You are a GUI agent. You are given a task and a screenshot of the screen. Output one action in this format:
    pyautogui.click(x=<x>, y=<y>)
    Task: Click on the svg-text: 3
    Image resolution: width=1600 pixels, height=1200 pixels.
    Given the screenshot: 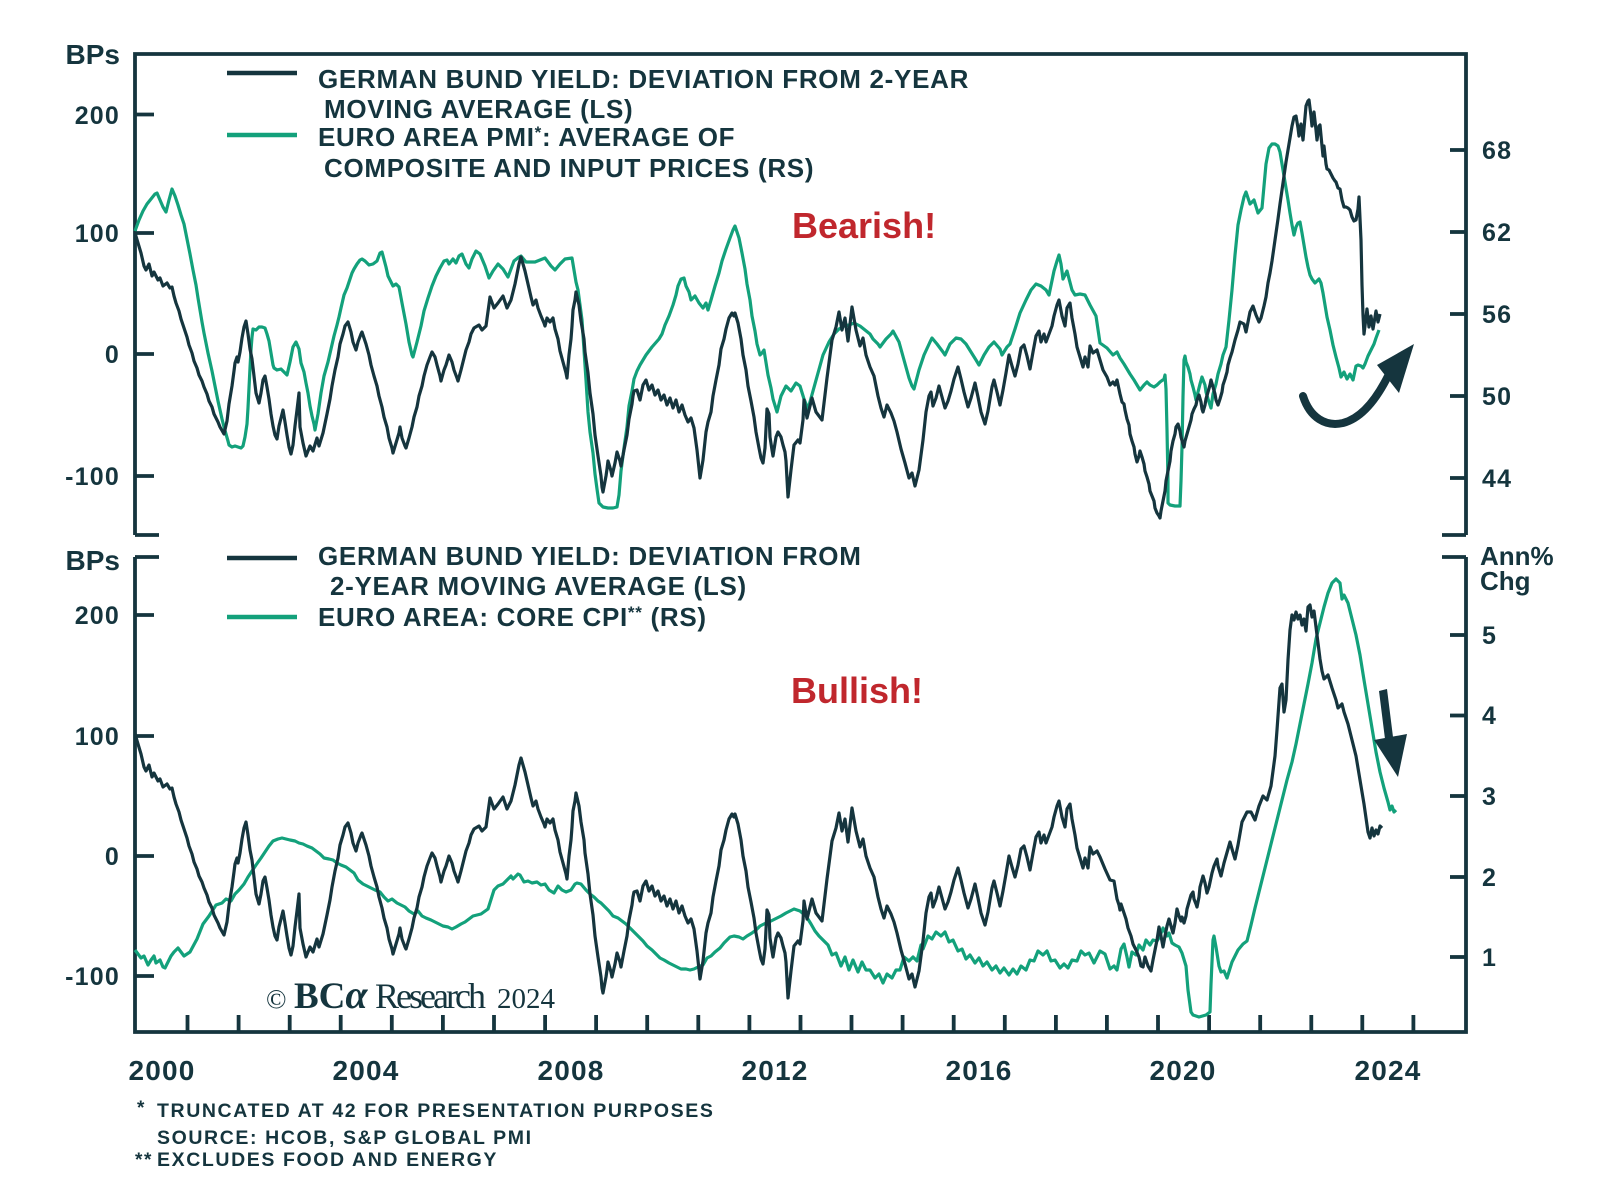 What is the action you would take?
    pyautogui.click(x=1489, y=797)
    